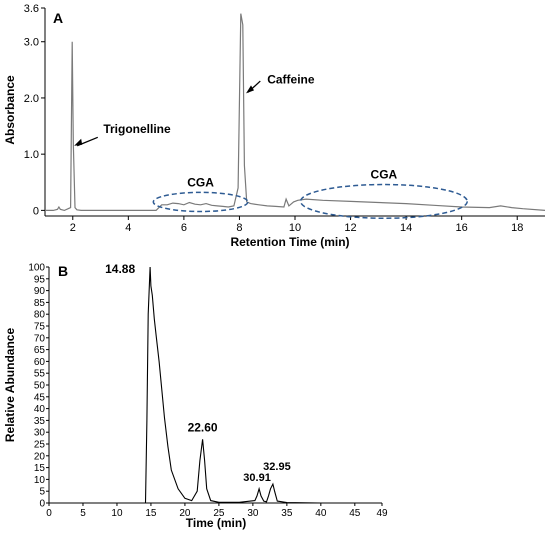 The height and width of the screenshot is (534, 550). Describe the element at coordinates (291, 79) in the screenshot. I see `caffeine-label: Caffeine` at that location.